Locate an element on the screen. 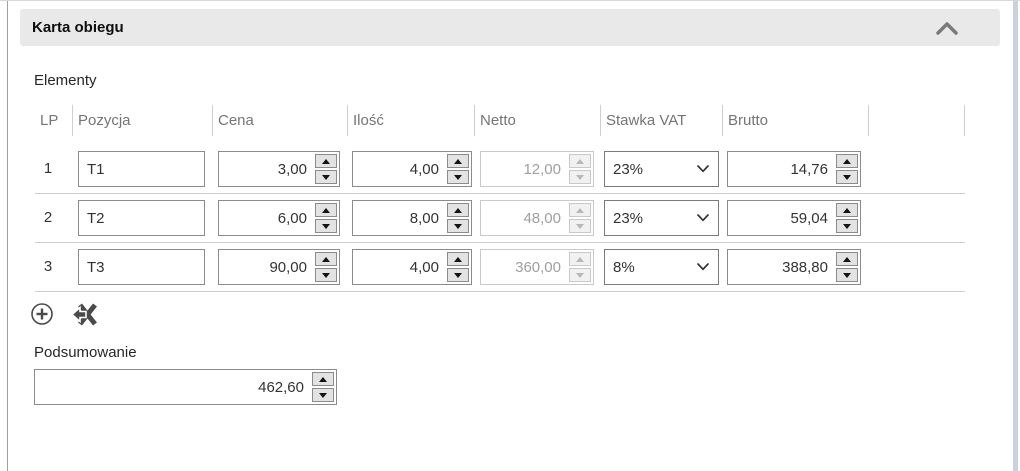  elements-section-label: Elementy is located at coordinates (65, 80).